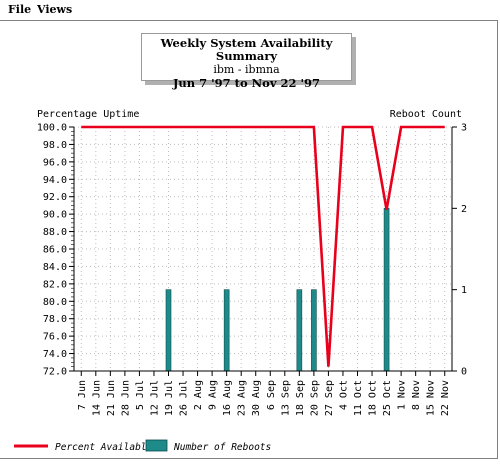 The image size is (500, 465). What do you see at coordinates (271, 395) in the screenshot?
I see `x-tick-label: 6 Sep` at bounding box center [271, 395].